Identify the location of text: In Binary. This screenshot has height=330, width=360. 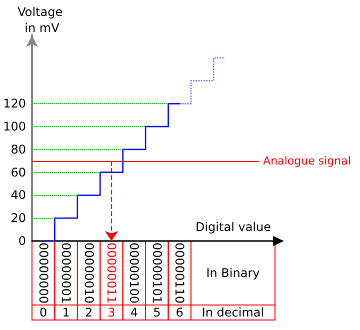
(233, 273).